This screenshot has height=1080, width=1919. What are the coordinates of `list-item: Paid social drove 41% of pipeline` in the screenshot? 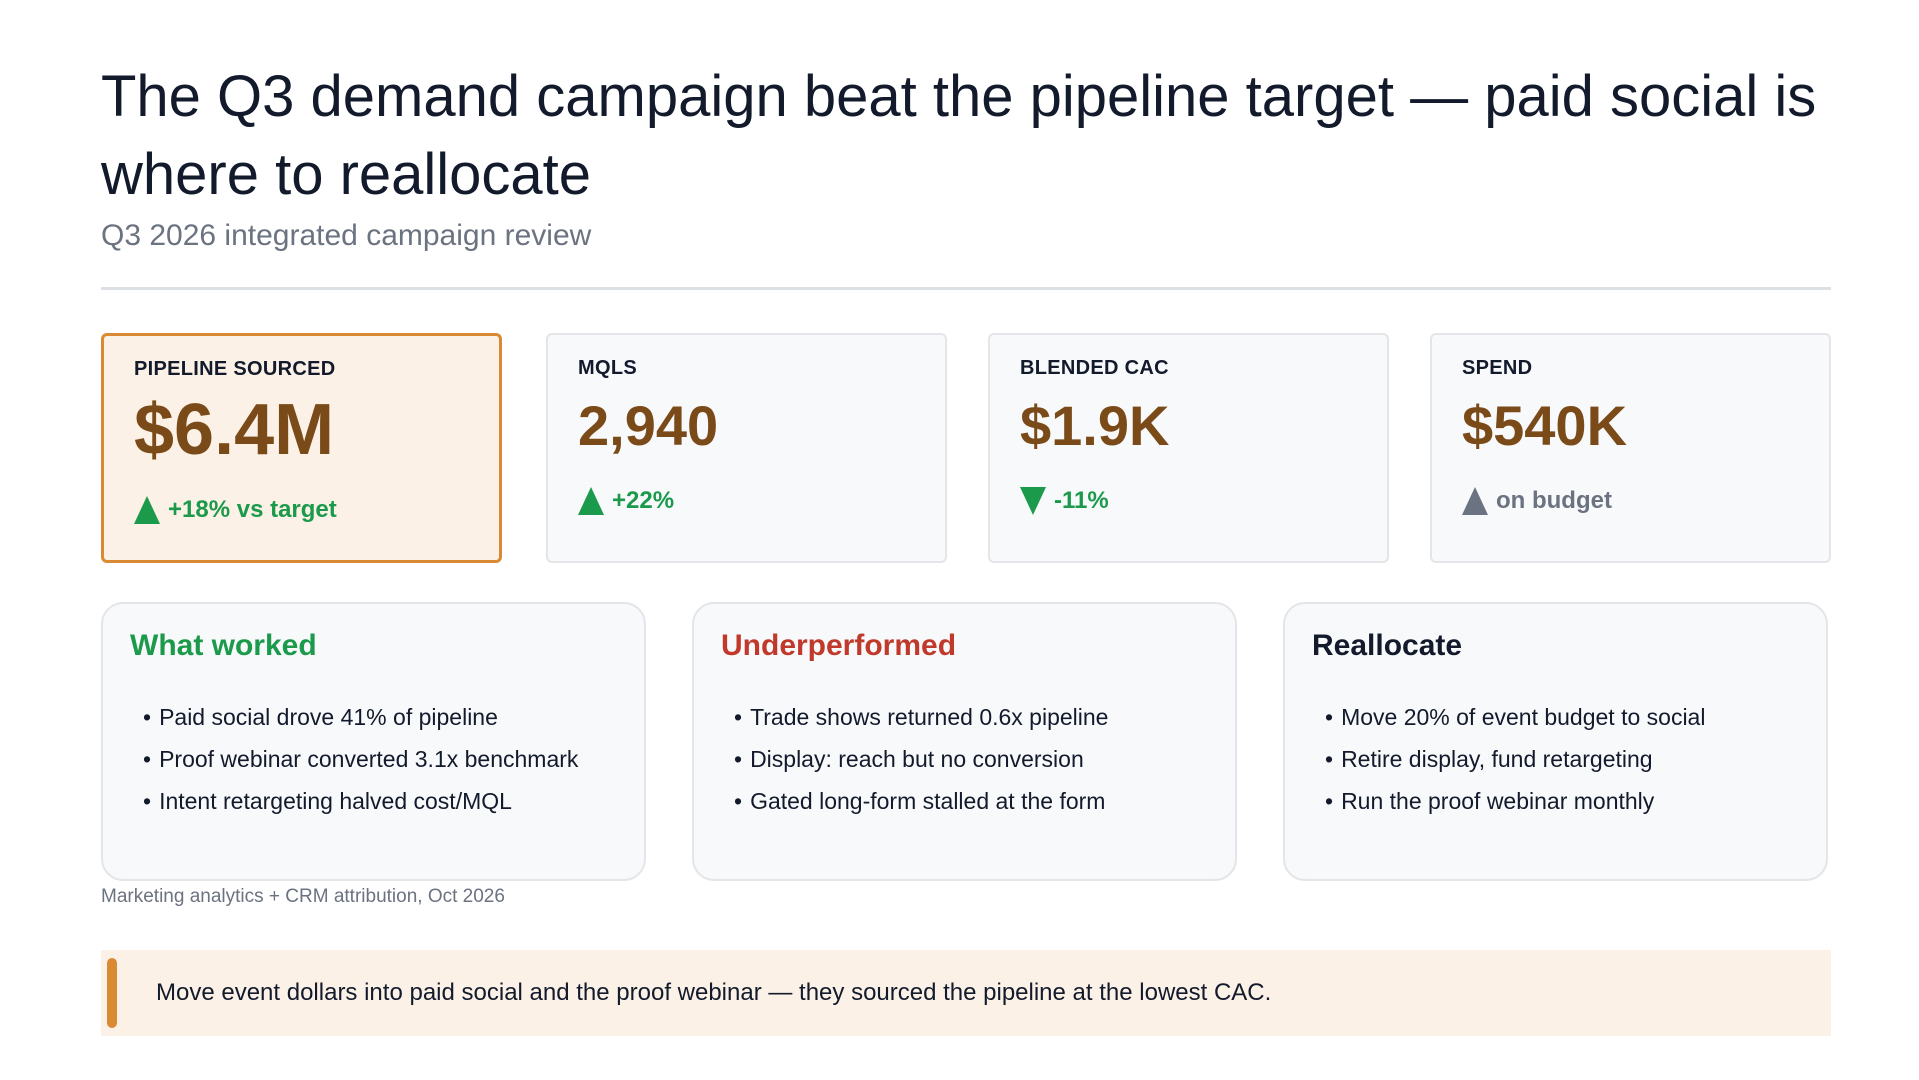 It's located at (360, 717).